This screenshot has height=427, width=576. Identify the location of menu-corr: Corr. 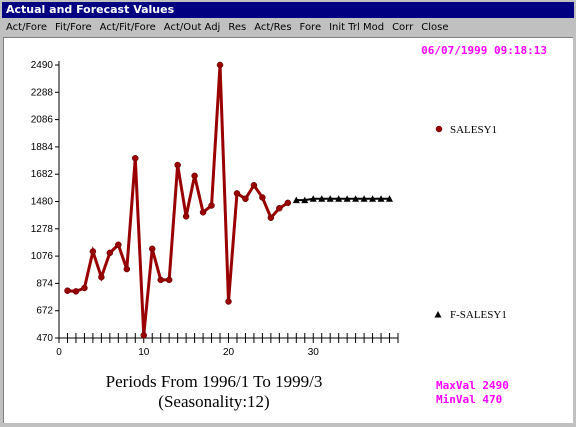
(403, 27).